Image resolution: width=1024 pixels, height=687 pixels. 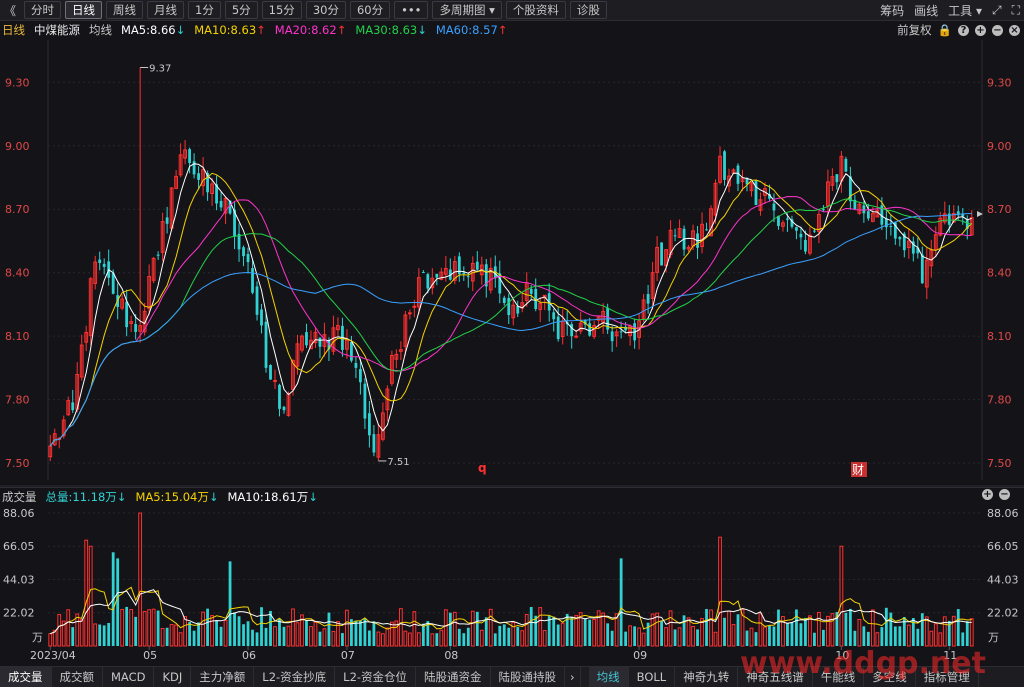 I want to click on tab-volume: 成交量, so click(x=26, y=677).